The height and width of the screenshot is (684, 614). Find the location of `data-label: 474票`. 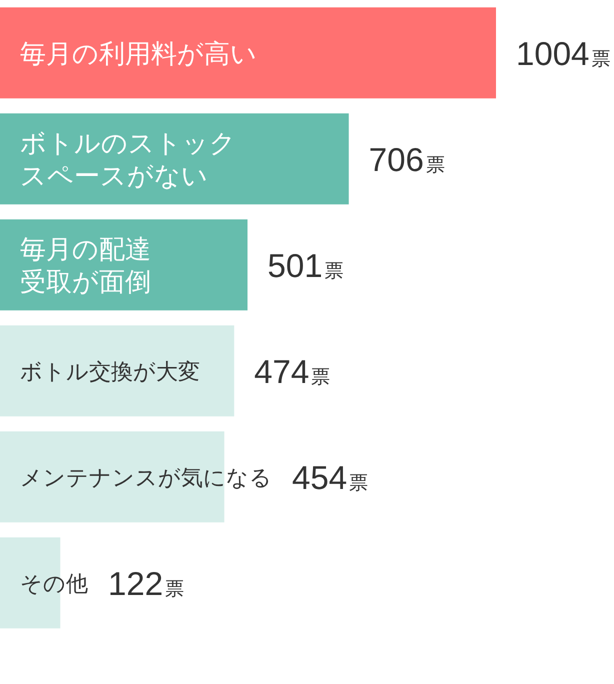

data-label: 474票 is located at coordinates (292, 371).